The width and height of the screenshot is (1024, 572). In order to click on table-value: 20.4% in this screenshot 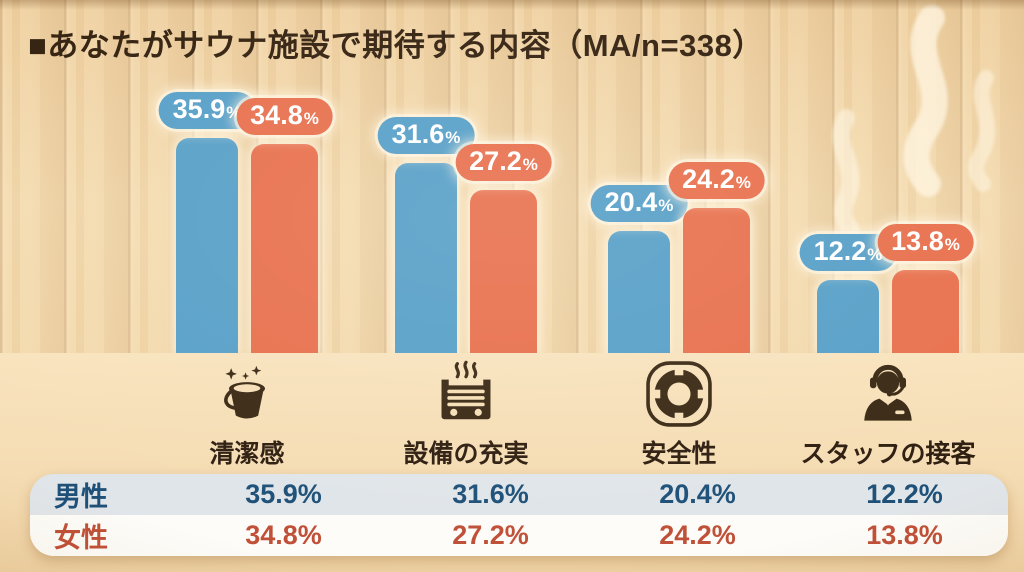, I will do `click(697, 494)`.